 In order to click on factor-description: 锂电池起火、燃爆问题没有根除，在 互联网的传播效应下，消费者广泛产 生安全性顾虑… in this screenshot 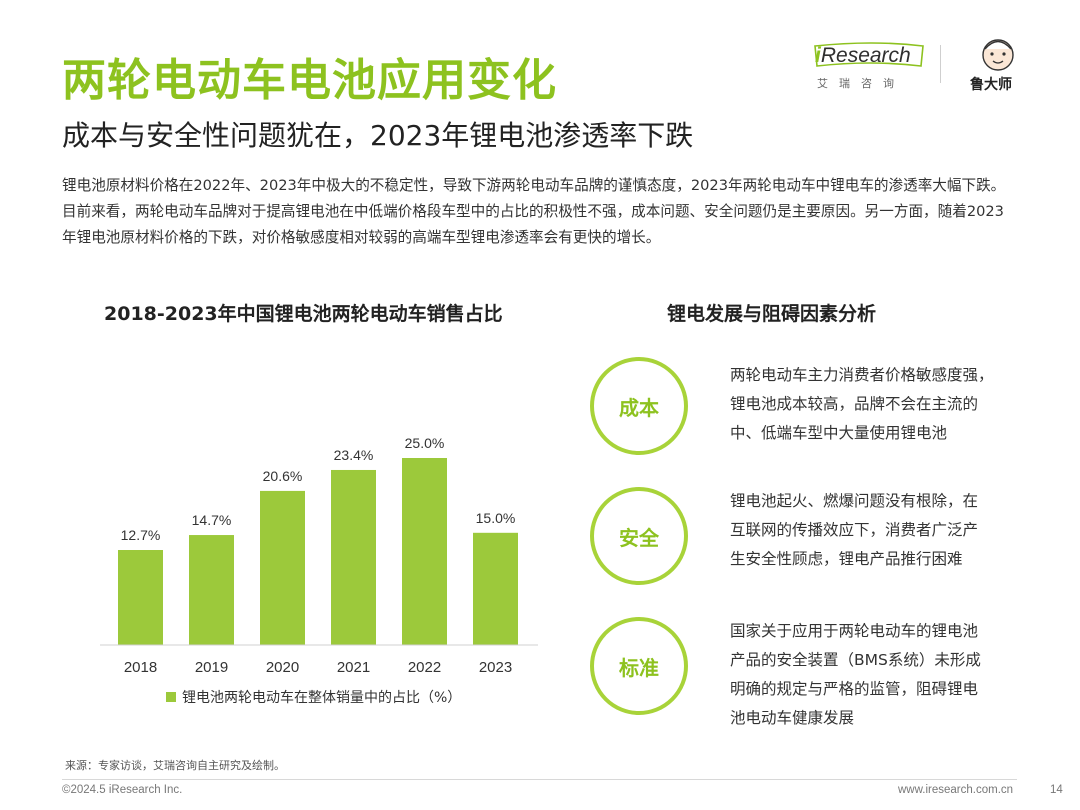, I will do `click(854, 530)`.